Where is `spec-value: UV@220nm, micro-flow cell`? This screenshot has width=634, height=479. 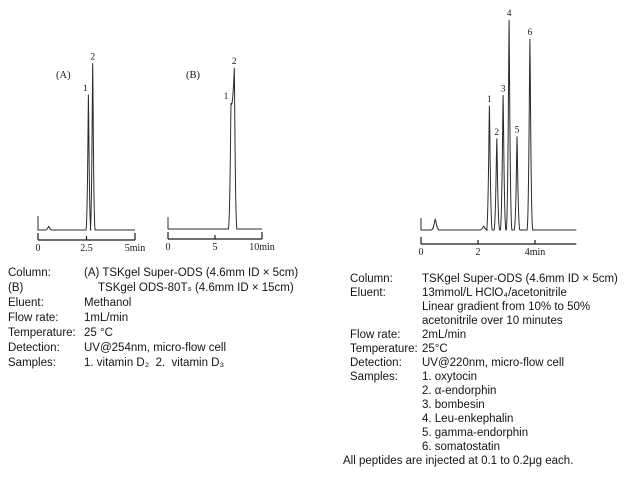 spec-value: UV@220nm, micro-flow cell is located at coordinates (493, 363).